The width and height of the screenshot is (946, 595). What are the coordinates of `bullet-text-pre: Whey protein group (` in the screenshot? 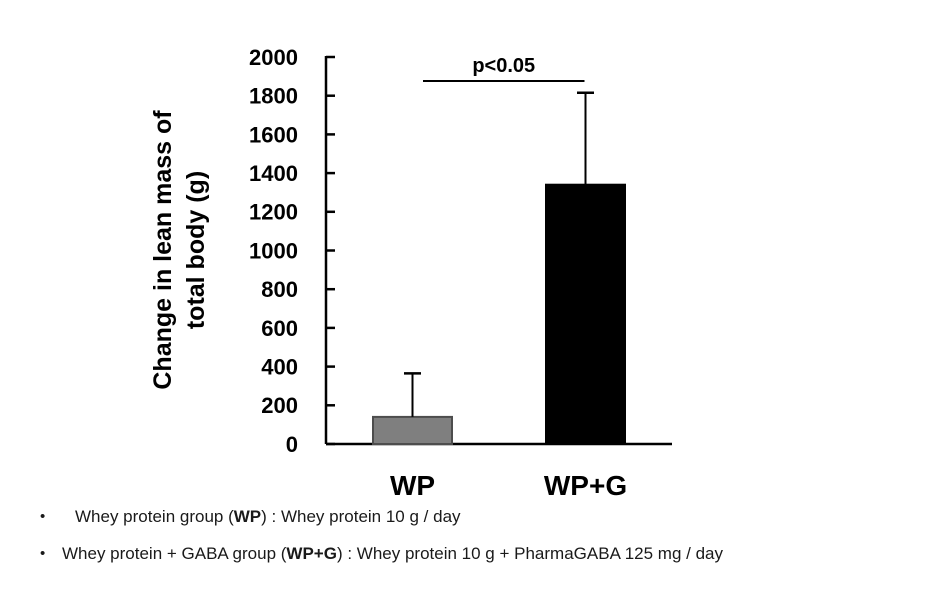 It's located at (154, 516).